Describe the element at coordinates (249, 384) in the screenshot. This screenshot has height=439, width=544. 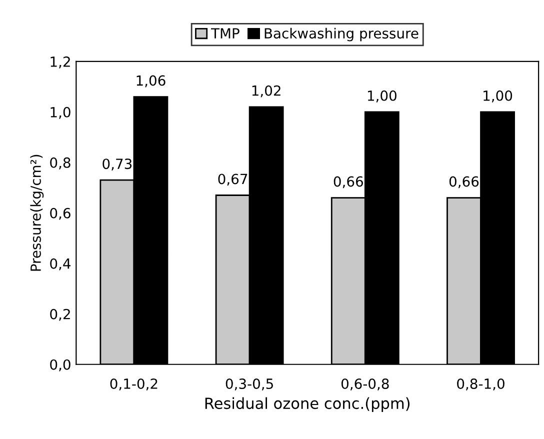
I see `x-tick-label: 0,3-0,5` at that location.